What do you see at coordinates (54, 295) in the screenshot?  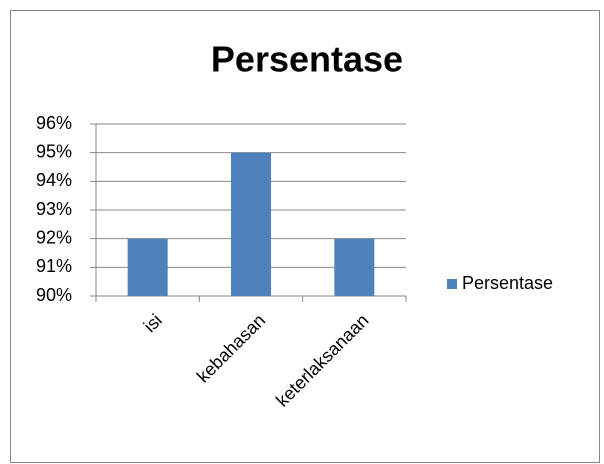 I see `y-tick-label: 90%` at bounding box center [54, 295].